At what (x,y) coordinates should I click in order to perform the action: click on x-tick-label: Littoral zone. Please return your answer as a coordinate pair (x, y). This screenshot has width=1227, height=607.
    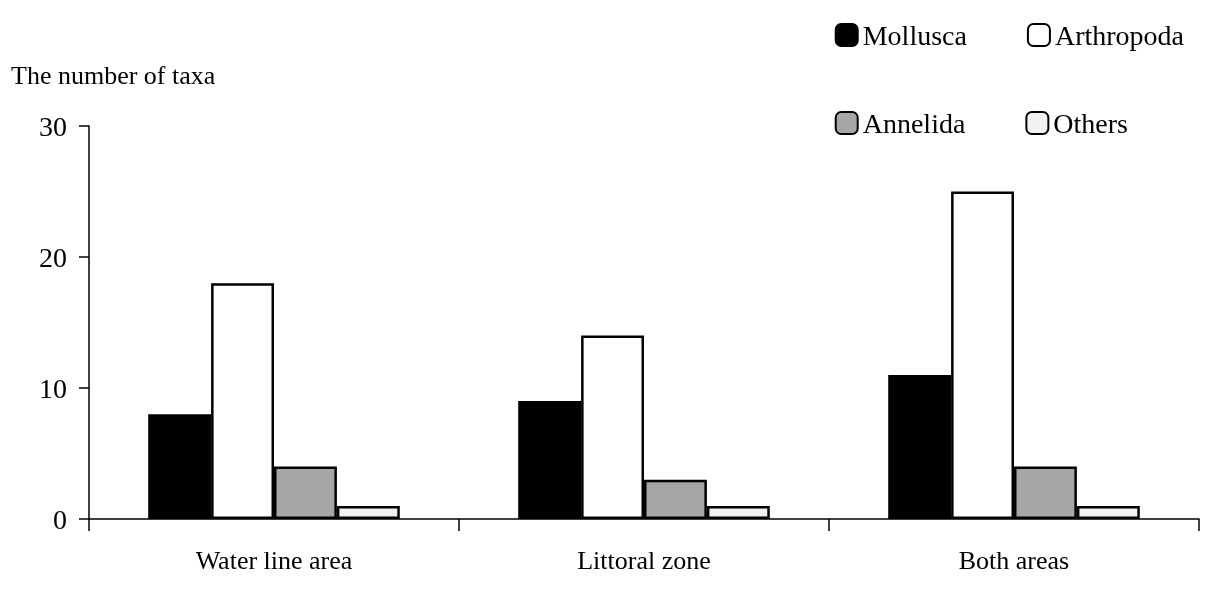
    Looking at the image, I should click on (644, 560).